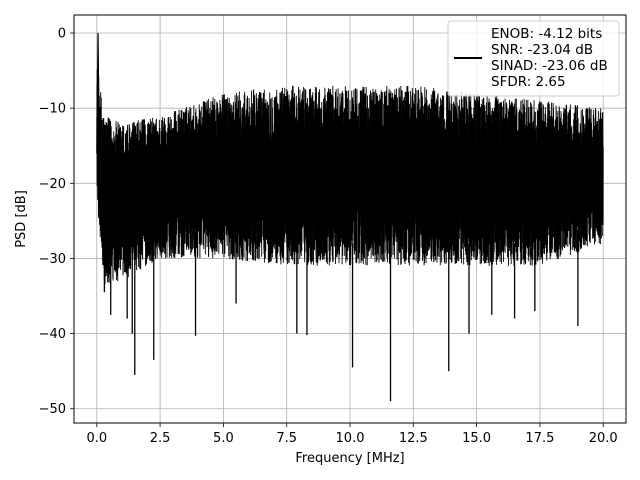 The height and width of the screenshot is (480, 640). What do you see at coordinates (52, 334) in the screenshot?
I see `y-tick-label: −40` at bounding box center [52, 334].